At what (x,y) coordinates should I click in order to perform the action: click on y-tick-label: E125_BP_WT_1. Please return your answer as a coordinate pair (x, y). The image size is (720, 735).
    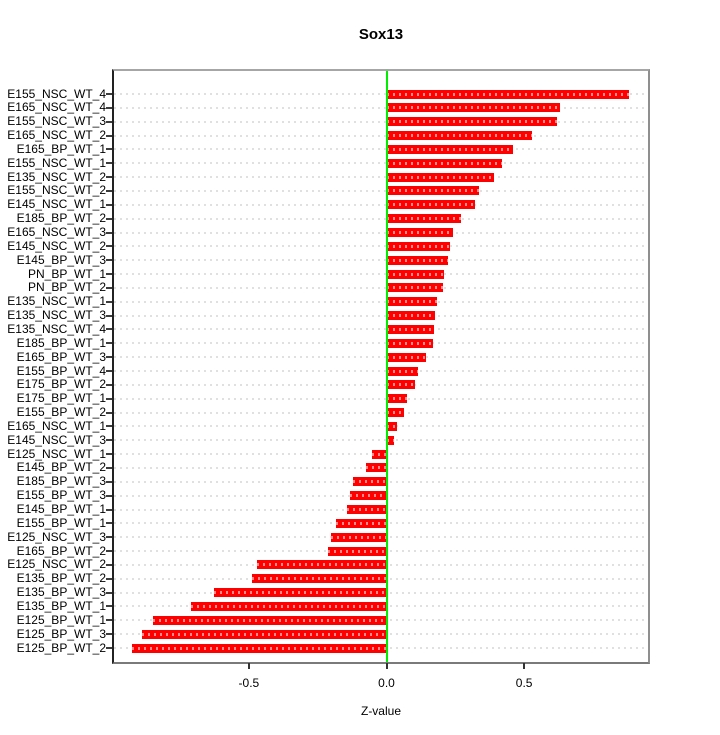
    Looking at the image, I should click on (61, 619).